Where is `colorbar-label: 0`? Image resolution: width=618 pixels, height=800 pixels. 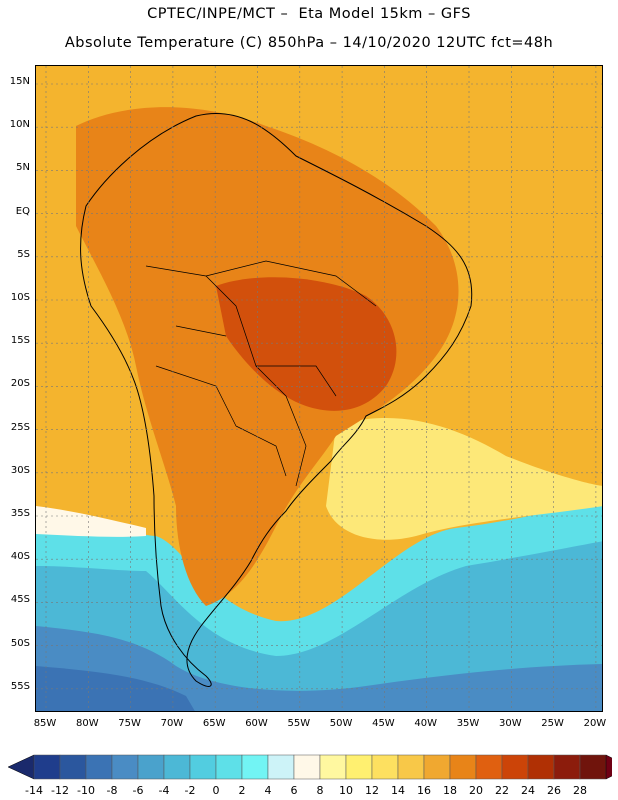 colorbar-label: 0 is located at coordinates (216, 790).